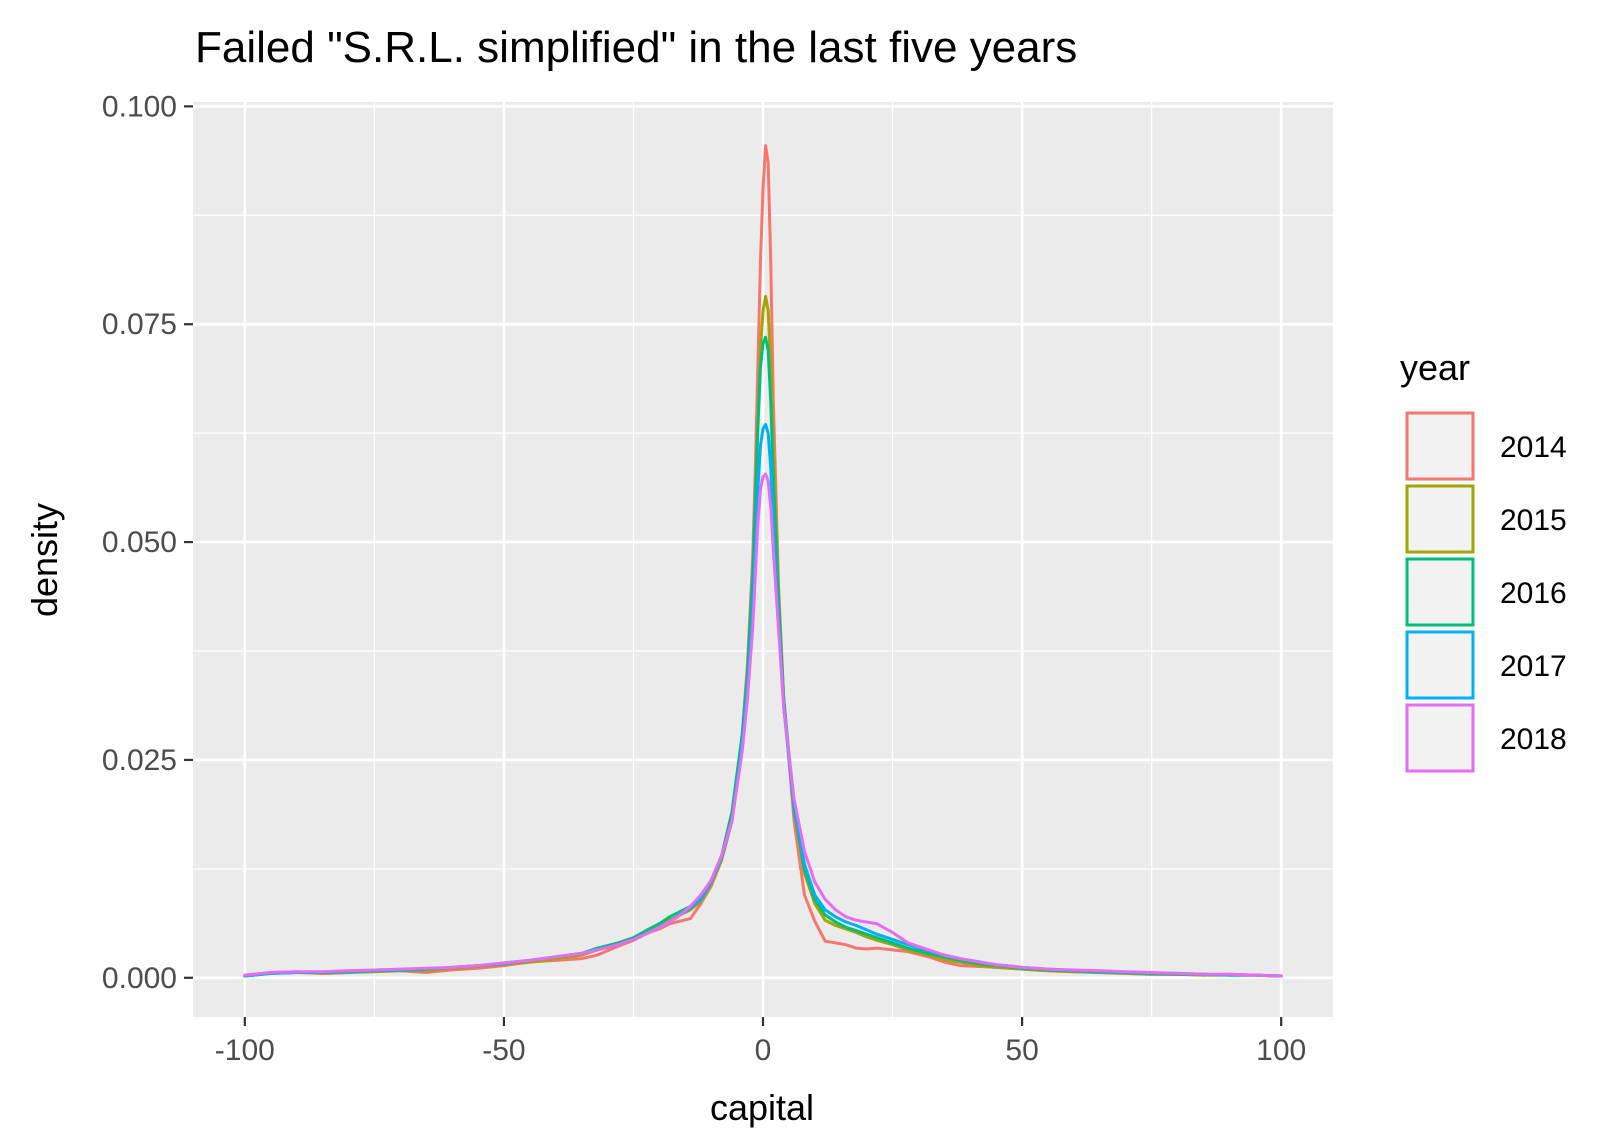 The height and width of the screenshot is (1140, 1612). Describe the element at coordinates (1440, 519) in the screenshot. I see `legend-key-2015` at that location.